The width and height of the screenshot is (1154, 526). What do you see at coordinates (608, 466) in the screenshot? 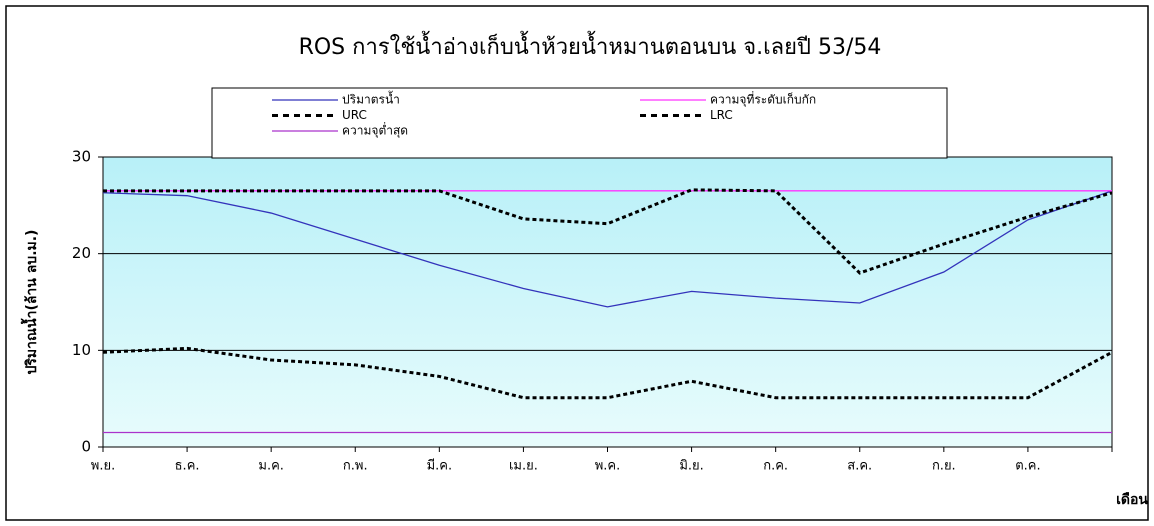
I see `x-tick-label: พ.ค.` at bounding box center [608, 466].